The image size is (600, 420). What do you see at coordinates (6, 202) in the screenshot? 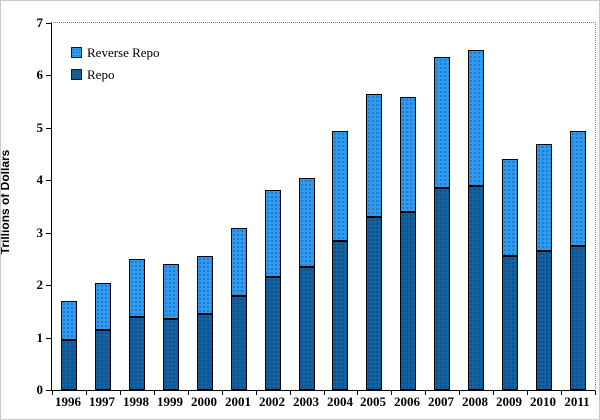
I see `y-axis-title: Trillions of Dollars` at bounding box center [6, 202].